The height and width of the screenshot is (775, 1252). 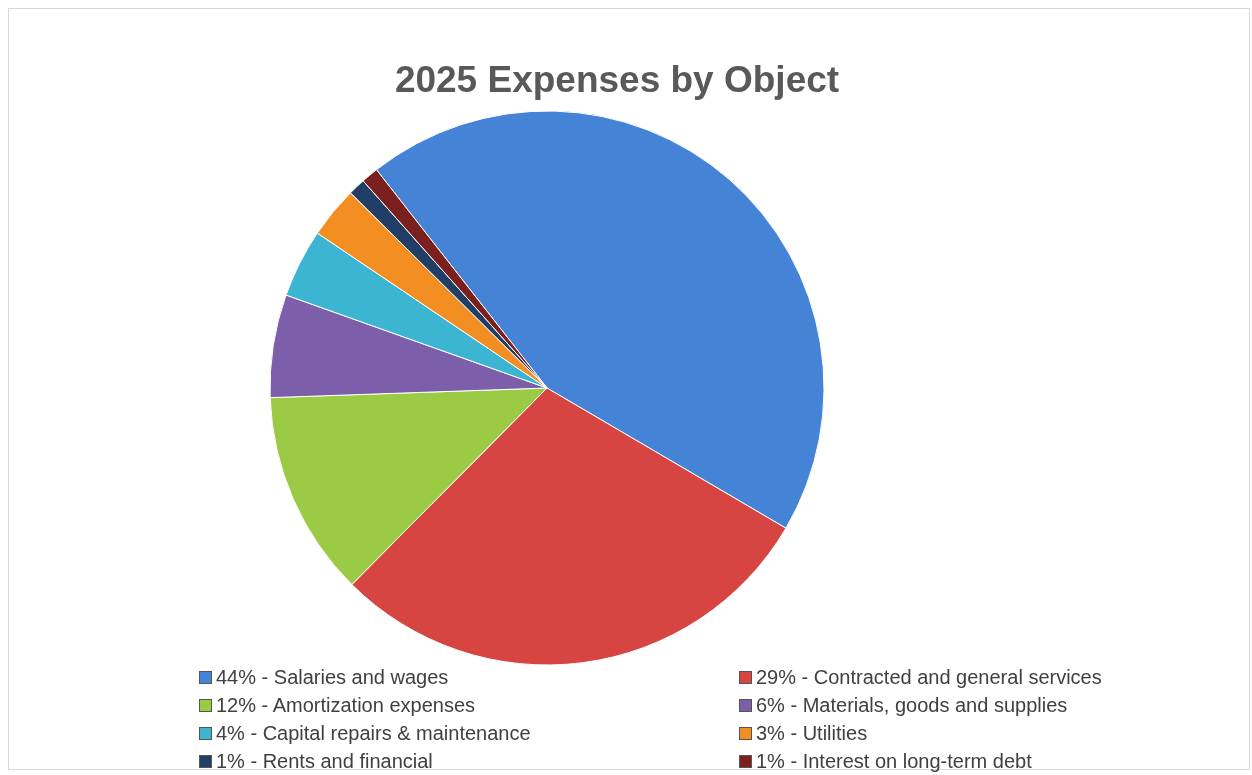 What do you see at coordinates (894, 761) in the screenshot?
I see `legend-label: 1% - Interest on long-term debt` at bounding box center [894, 761].